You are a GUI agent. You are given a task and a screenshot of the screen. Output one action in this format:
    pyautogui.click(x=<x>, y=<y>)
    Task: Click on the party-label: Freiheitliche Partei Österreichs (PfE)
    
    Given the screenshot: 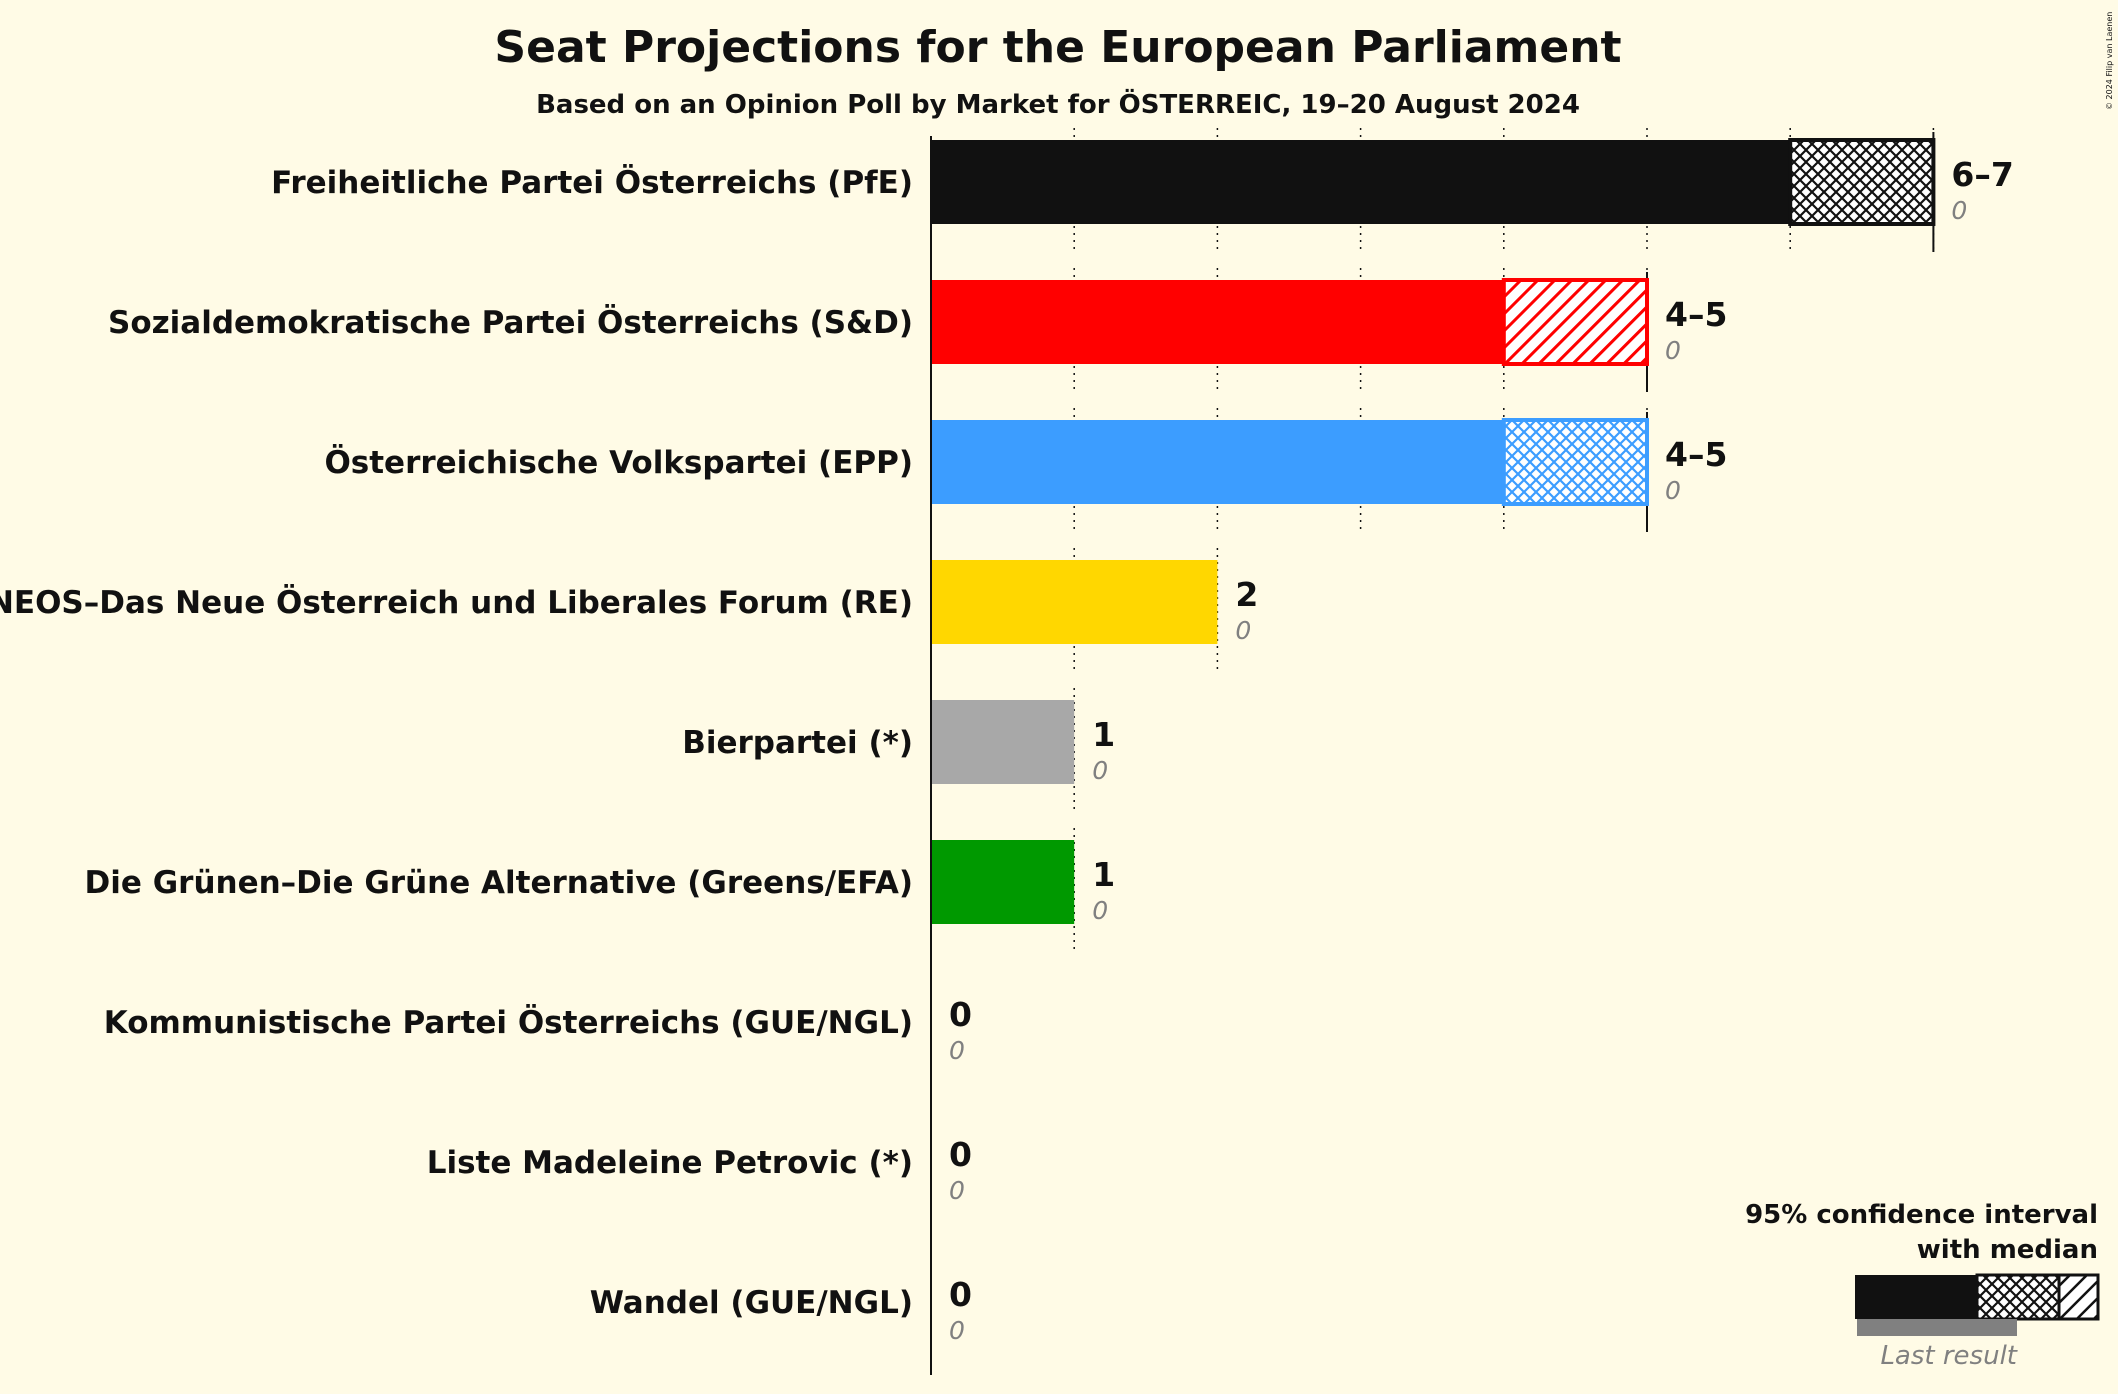 What is the action you would take?
    pyautogui.click(x=592, y=182)
    